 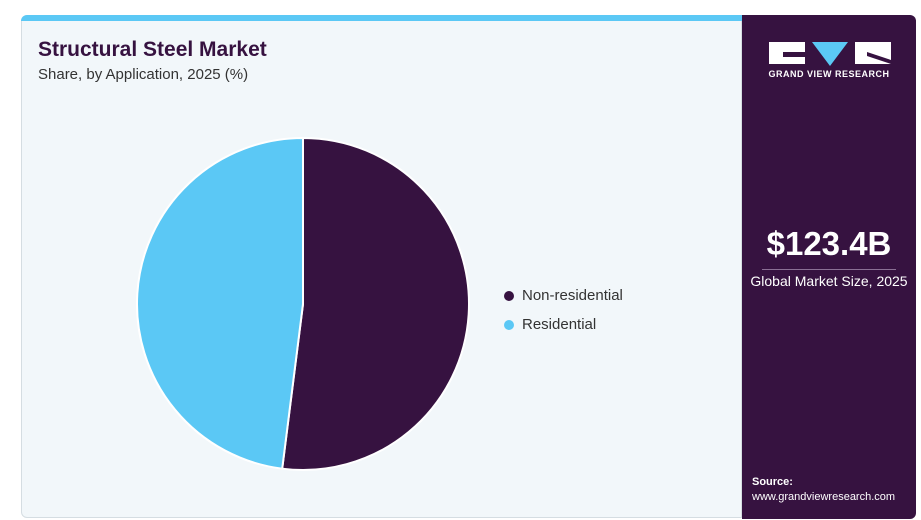 I want to click on legend: Non-residential Residential, so click(x=563, y=310).